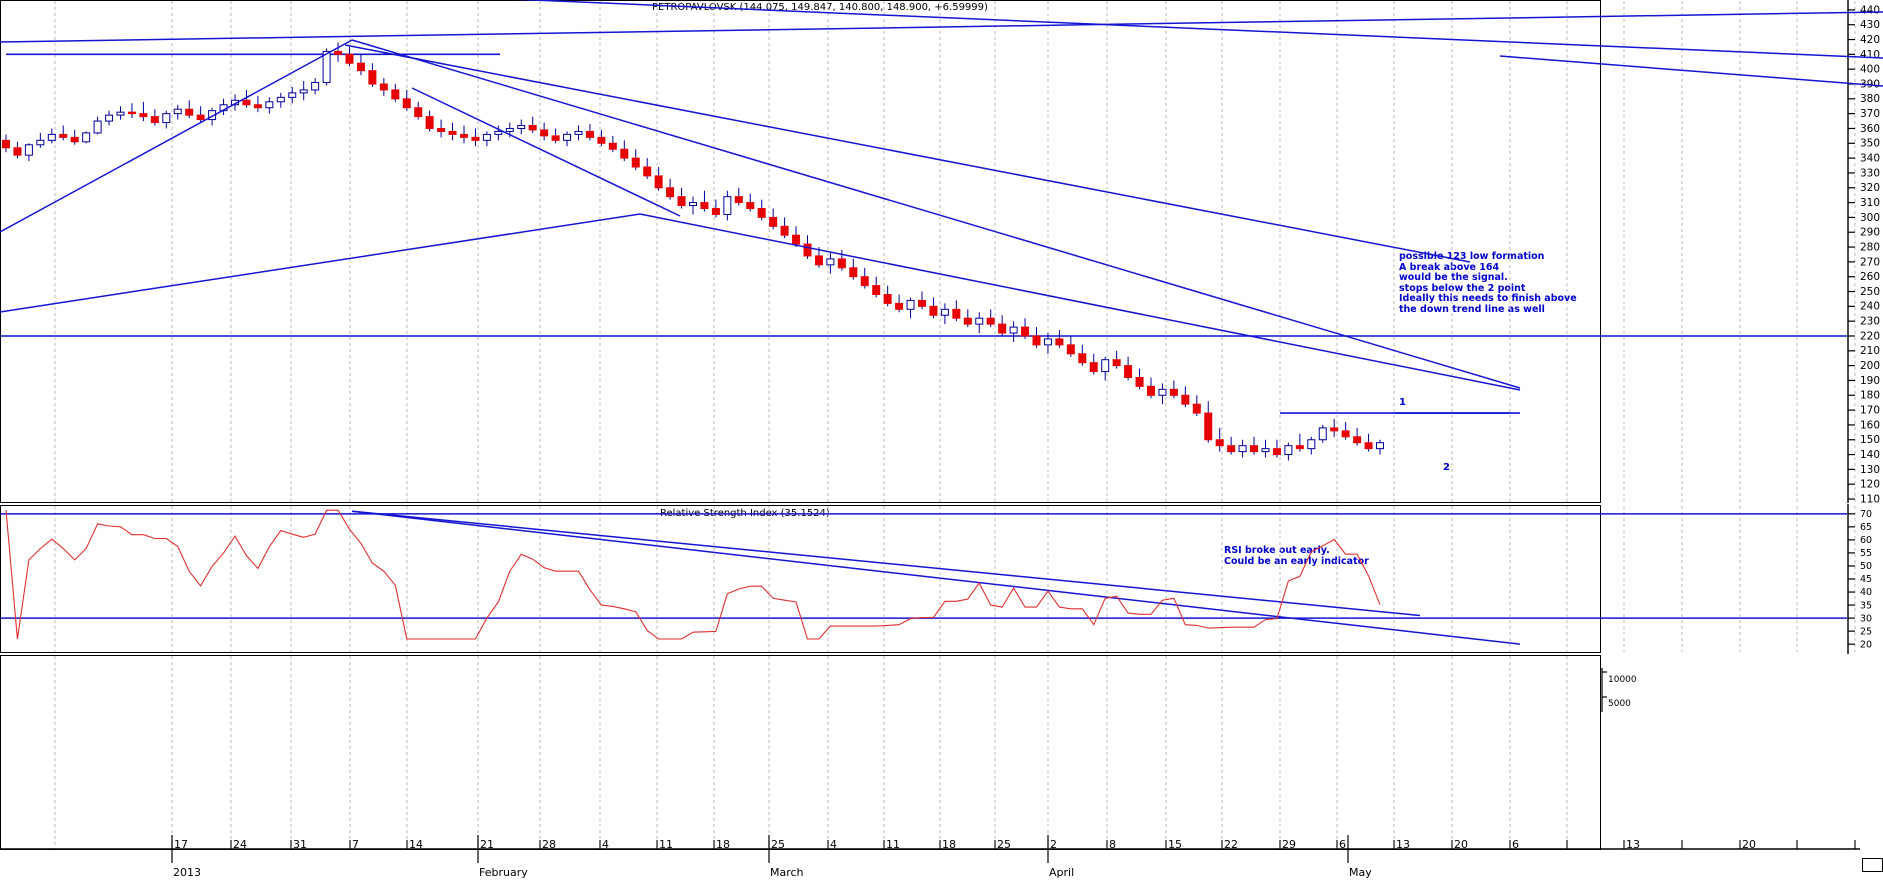 The width and height of the screenshot is (1883, 885). I want to click on rsi-annotation-line-1: RSI broke out early., so click(1277, 550).